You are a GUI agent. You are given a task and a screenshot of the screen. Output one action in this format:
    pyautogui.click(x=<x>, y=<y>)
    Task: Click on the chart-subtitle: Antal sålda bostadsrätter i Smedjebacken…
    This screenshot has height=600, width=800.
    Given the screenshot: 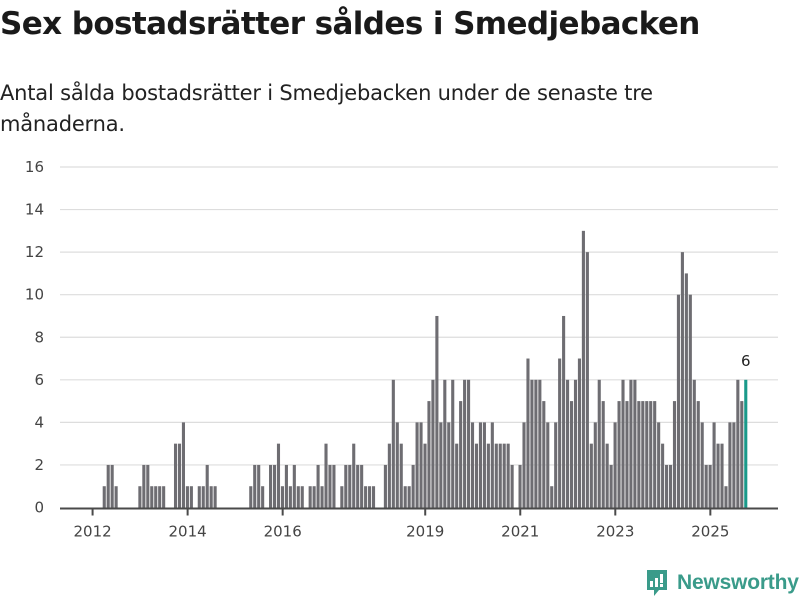 What is the action you would take?
    pyautogui.click(x=326, y=108)
    